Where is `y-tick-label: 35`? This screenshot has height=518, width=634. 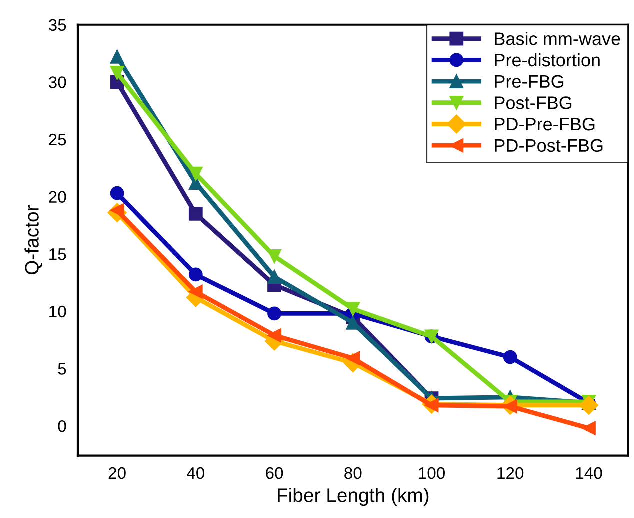 y-tick-label: 35 is located at coordinates (57, 25).